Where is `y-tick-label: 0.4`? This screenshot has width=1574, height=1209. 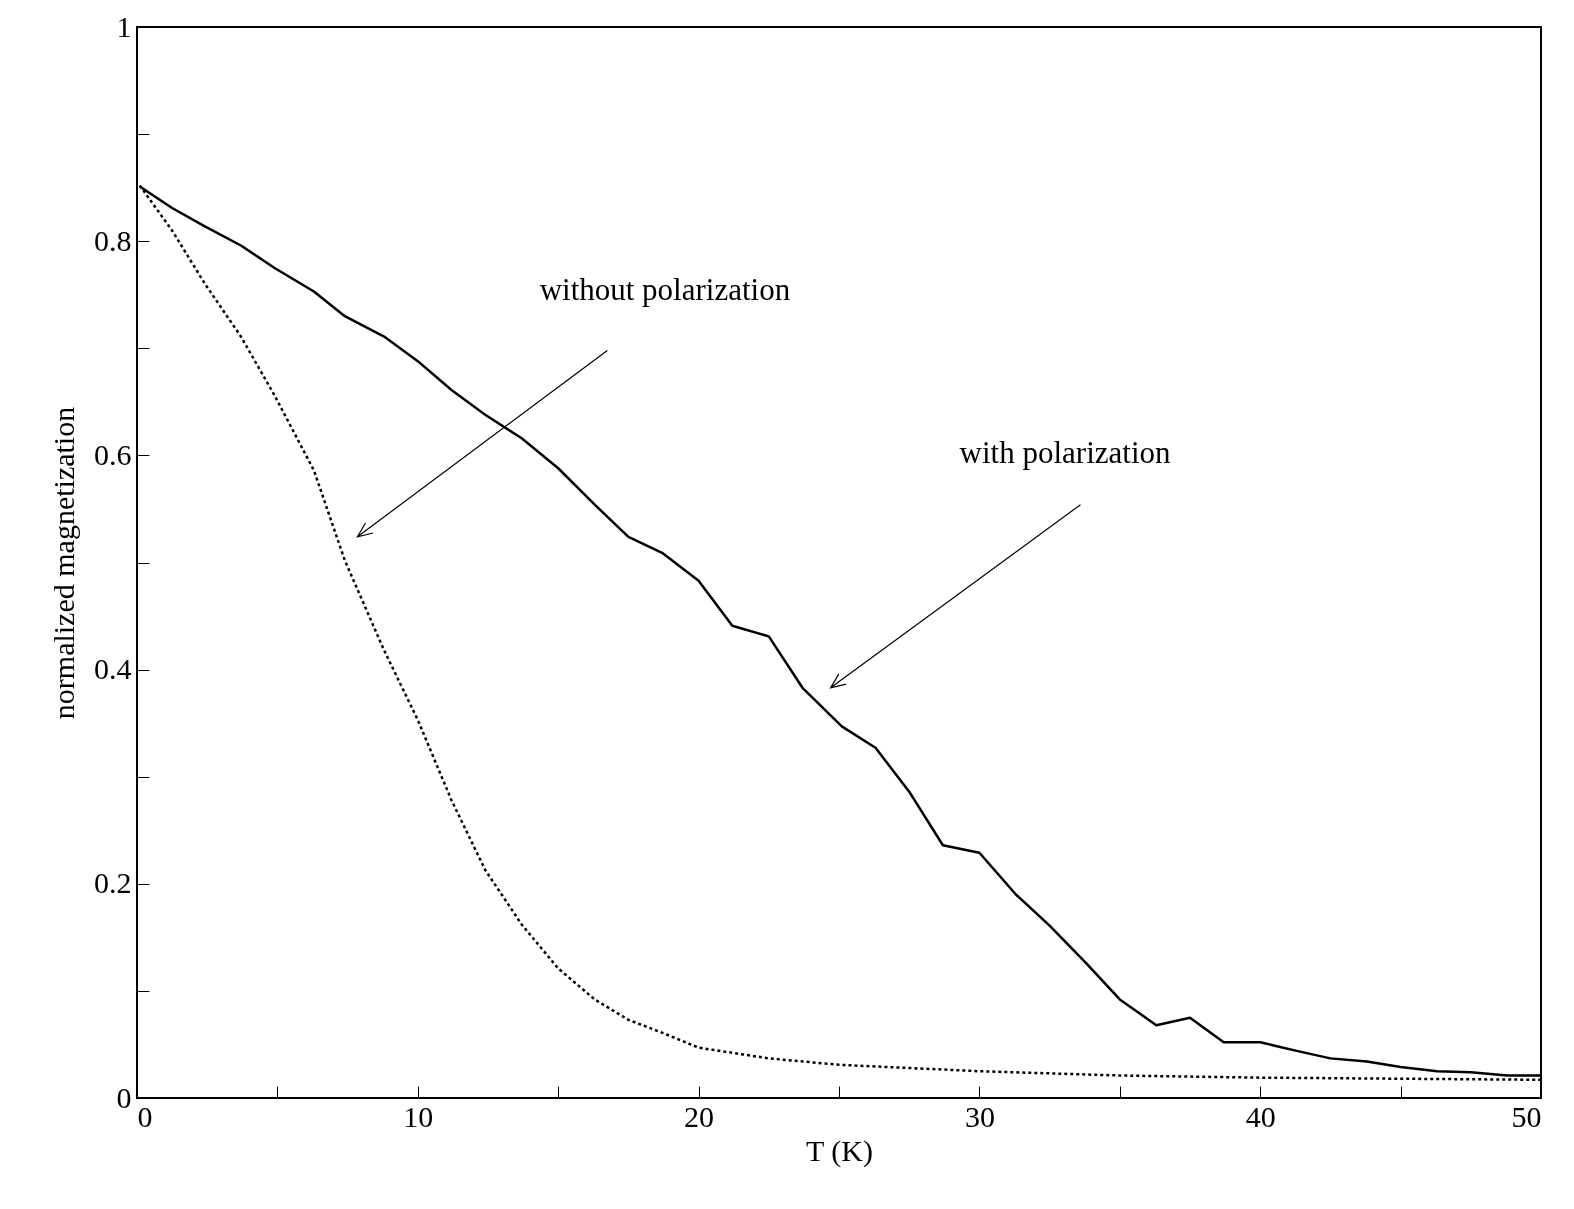
y-tick-label: 0.4 is located at coordinates (113, 669).